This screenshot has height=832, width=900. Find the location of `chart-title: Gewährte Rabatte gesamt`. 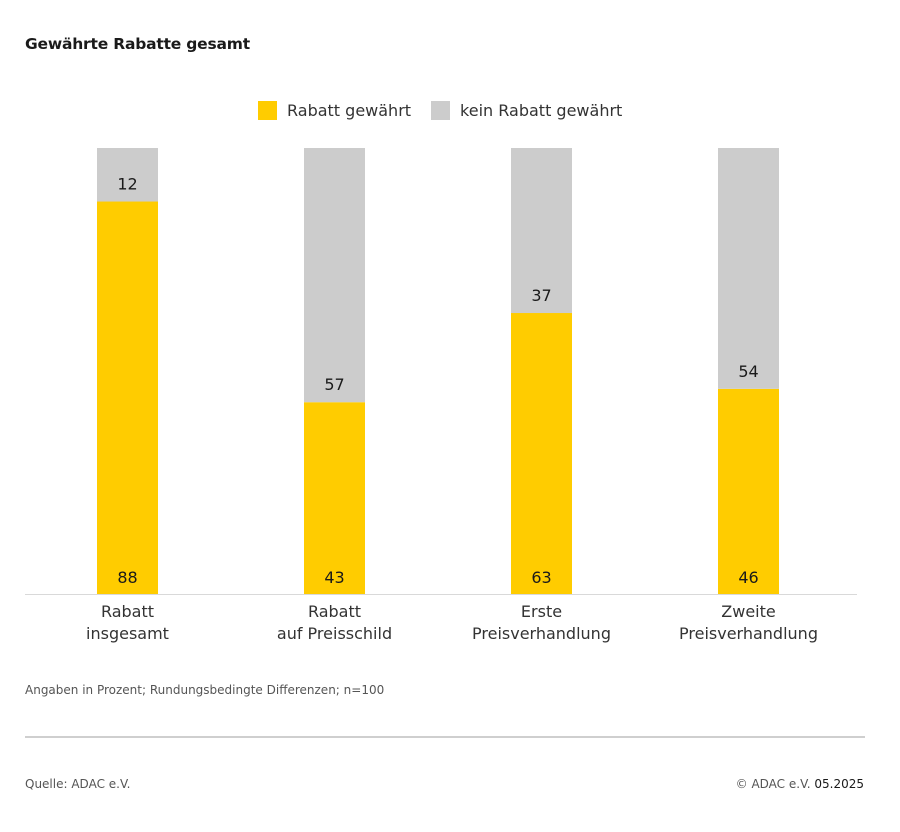

chart-title: Gewährte Rabatte gesamt is located at coordinates (137, 44).